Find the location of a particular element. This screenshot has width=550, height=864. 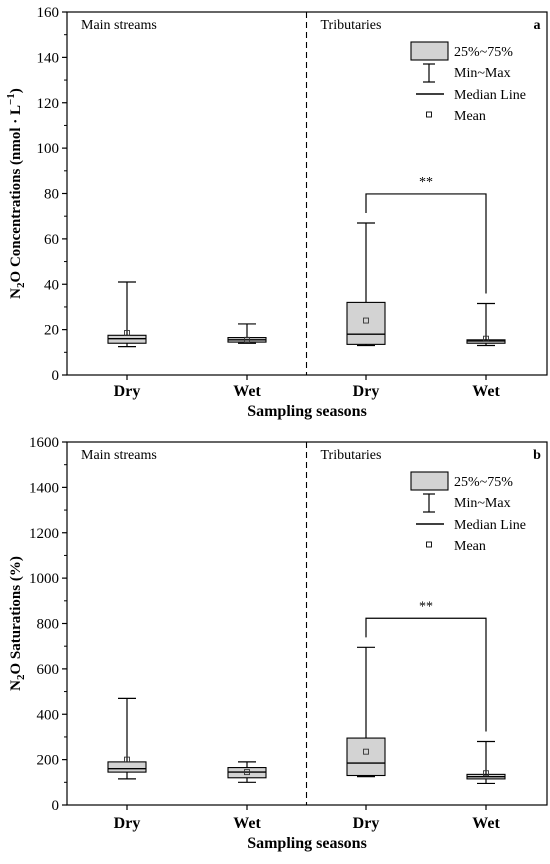

y-axis-title: N2O Saturations (%) is located at coordinates (17, 623).